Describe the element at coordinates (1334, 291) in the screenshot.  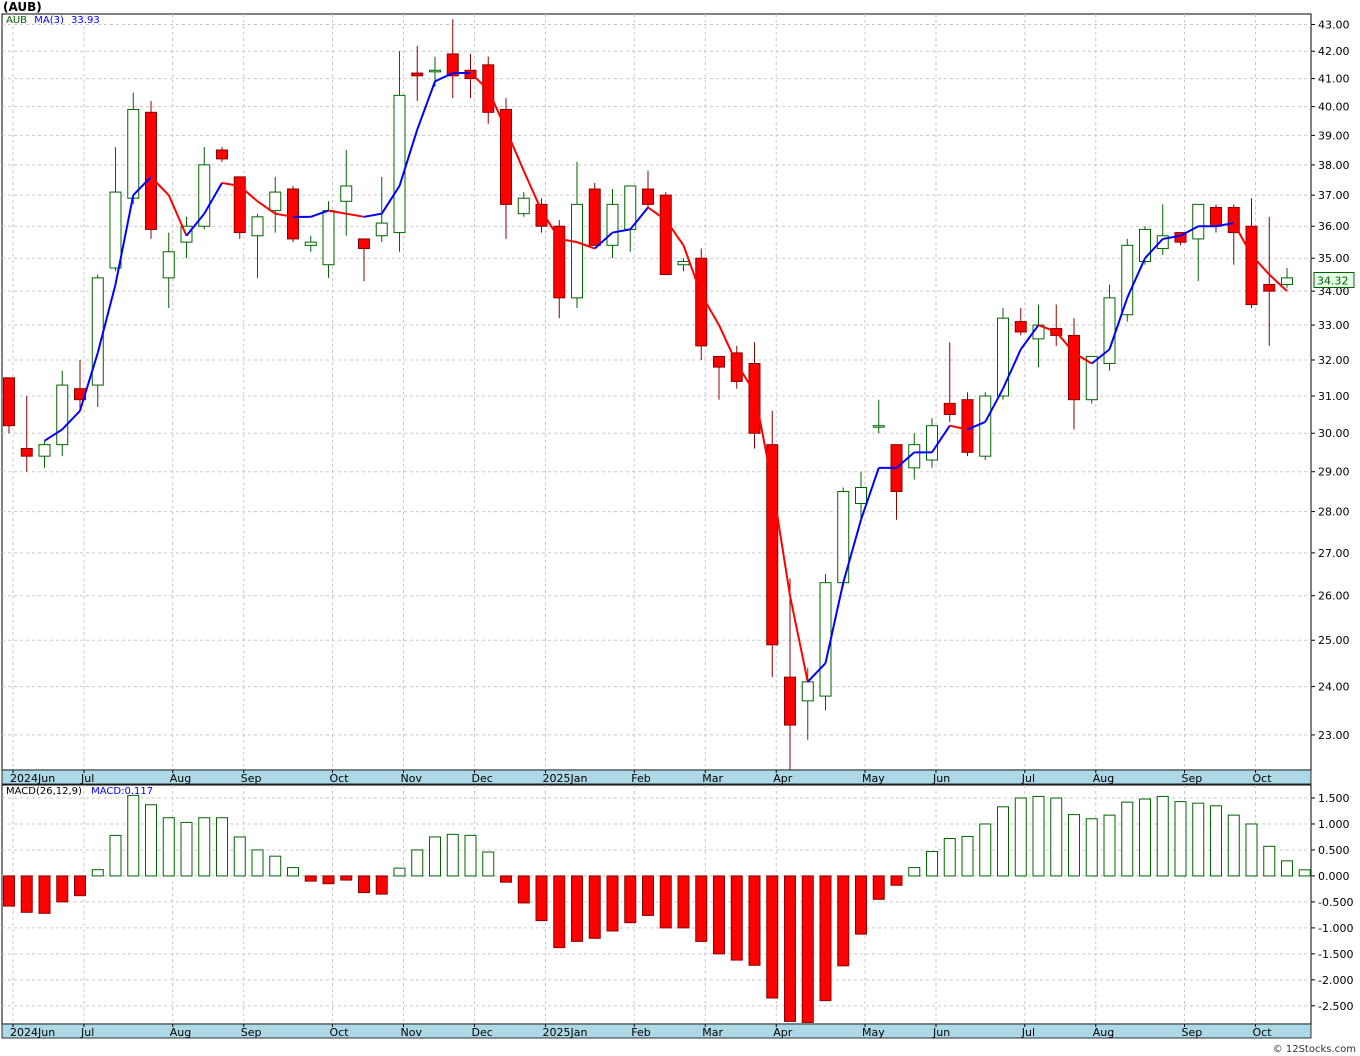
I see `price-tick-label: 34.00` at that location.